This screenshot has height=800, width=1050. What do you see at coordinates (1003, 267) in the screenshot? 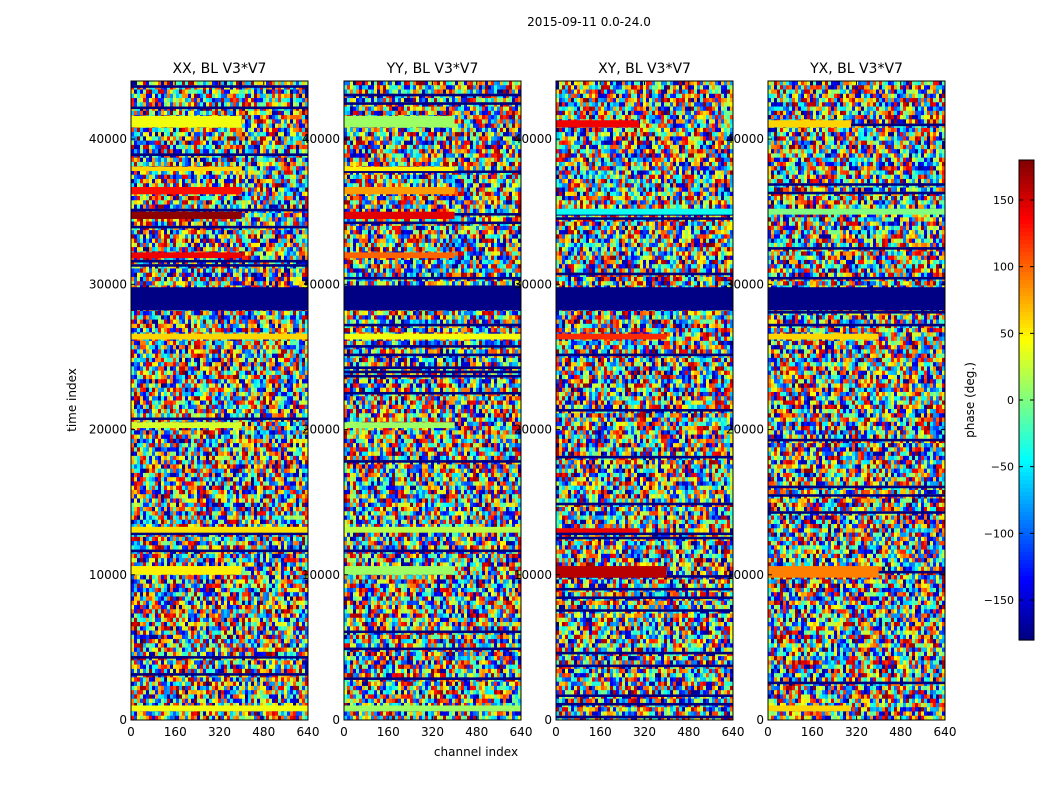
I see `colorbar-tick-label: 100` at bounding box center [1003, 267].